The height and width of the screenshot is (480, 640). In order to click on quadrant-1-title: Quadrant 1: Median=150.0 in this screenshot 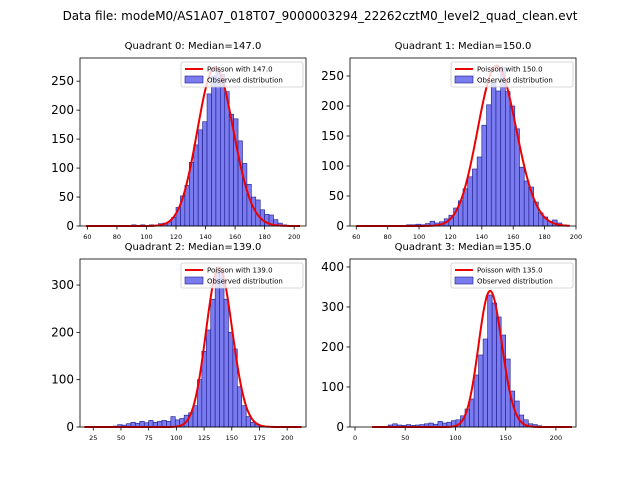, I will do `click(463, 46)`.